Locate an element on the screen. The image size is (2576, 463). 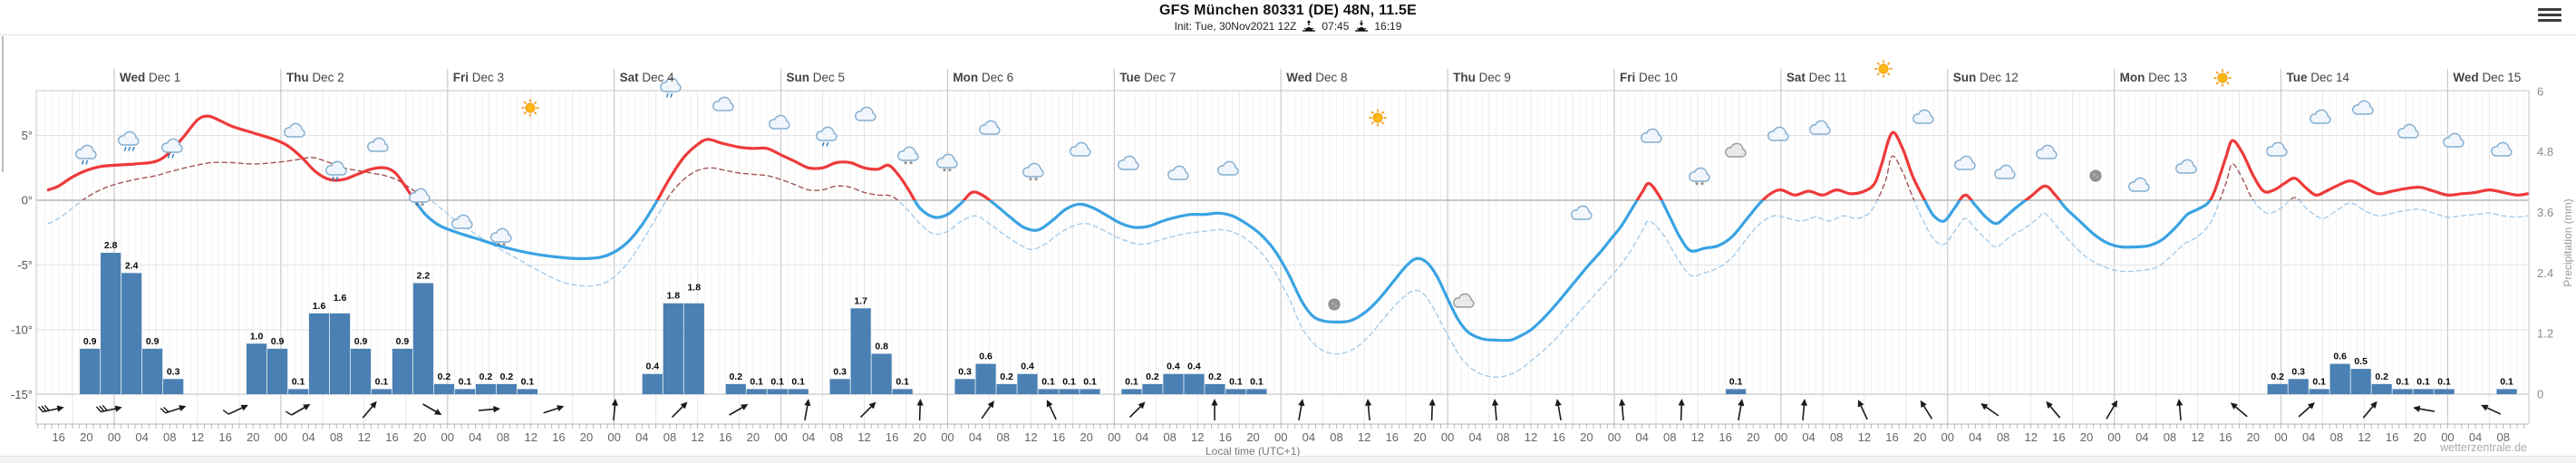
day-label: Sat Dec 11 is located at coordinates (1817, 77).